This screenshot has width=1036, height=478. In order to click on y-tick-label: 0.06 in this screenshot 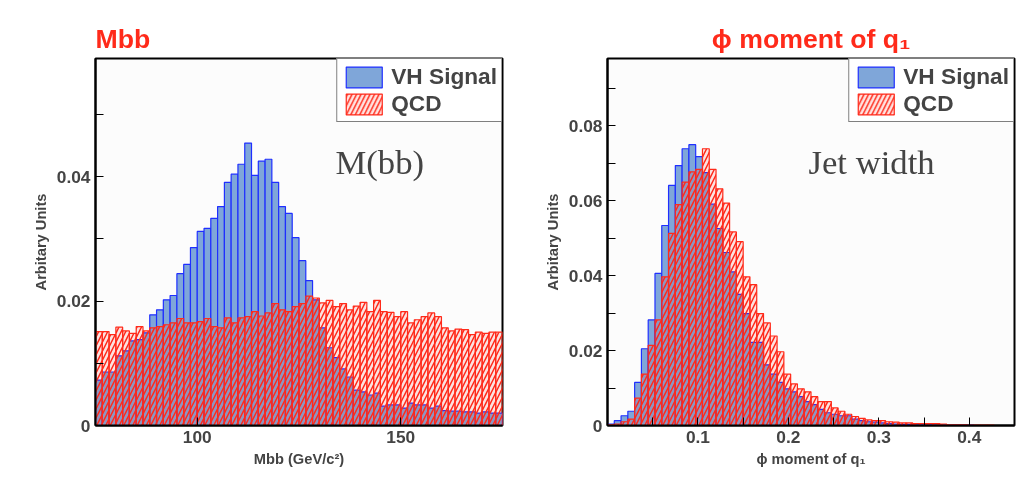, I will do `click(585, 200)`.